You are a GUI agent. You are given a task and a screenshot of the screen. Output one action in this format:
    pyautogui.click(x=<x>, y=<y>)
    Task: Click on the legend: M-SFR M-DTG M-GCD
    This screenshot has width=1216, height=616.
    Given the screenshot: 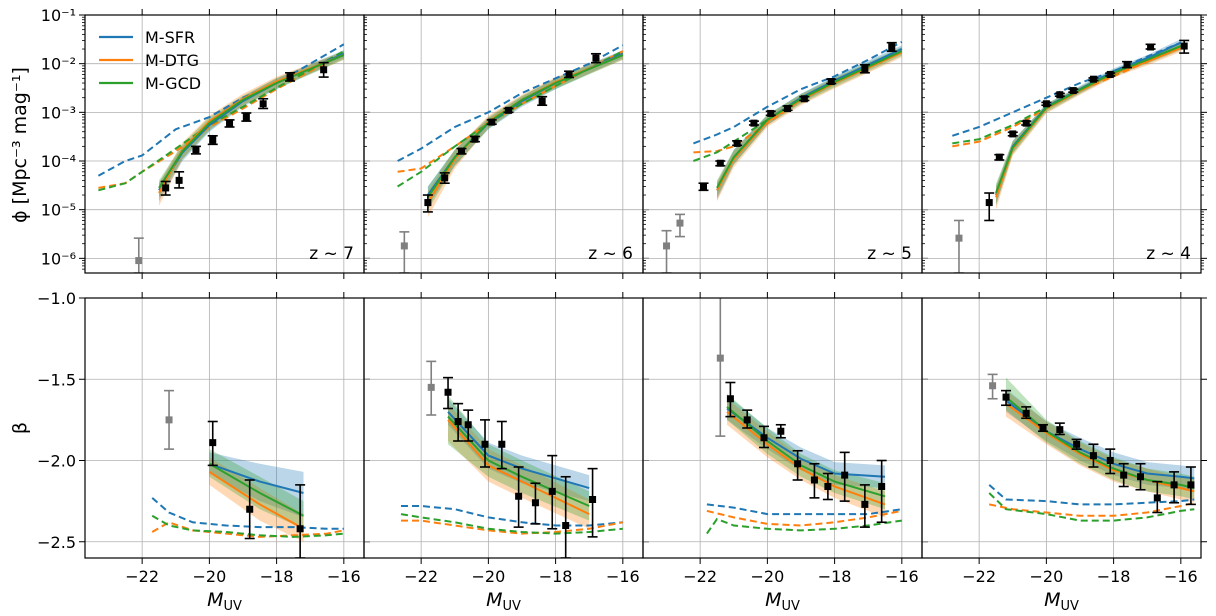 What is the action you would take?
    pyautogui.click(x=150, y=60)
    